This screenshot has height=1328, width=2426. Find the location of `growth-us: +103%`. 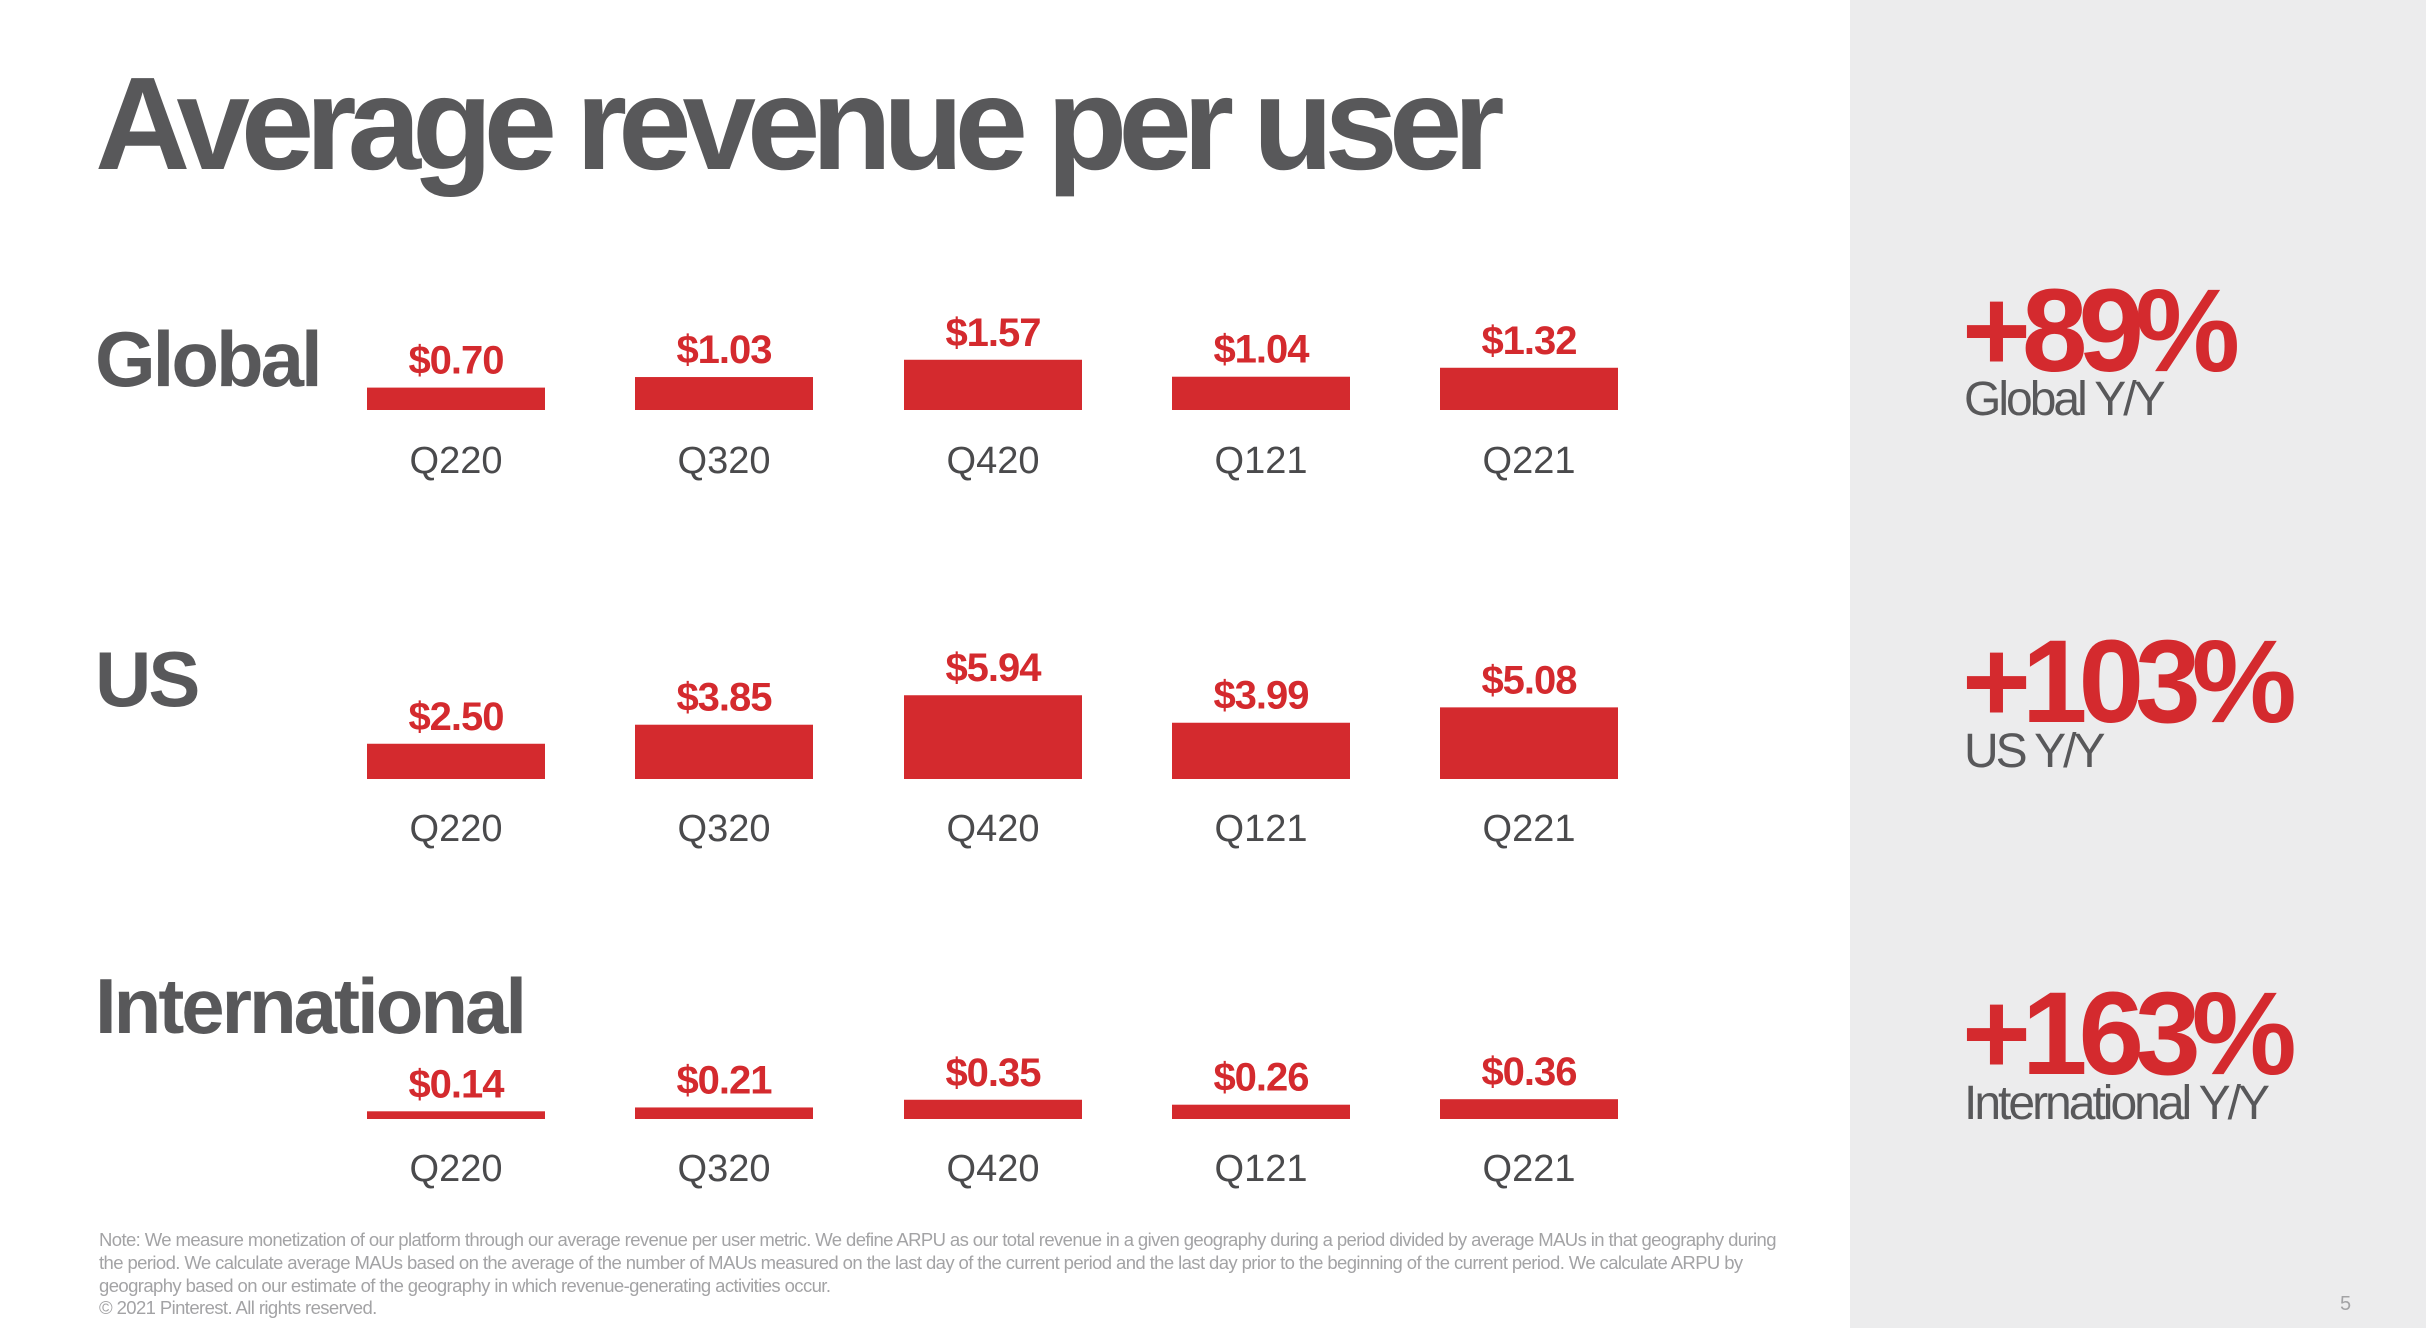

growth-us: +103% is located at coordinates (2129, 682).